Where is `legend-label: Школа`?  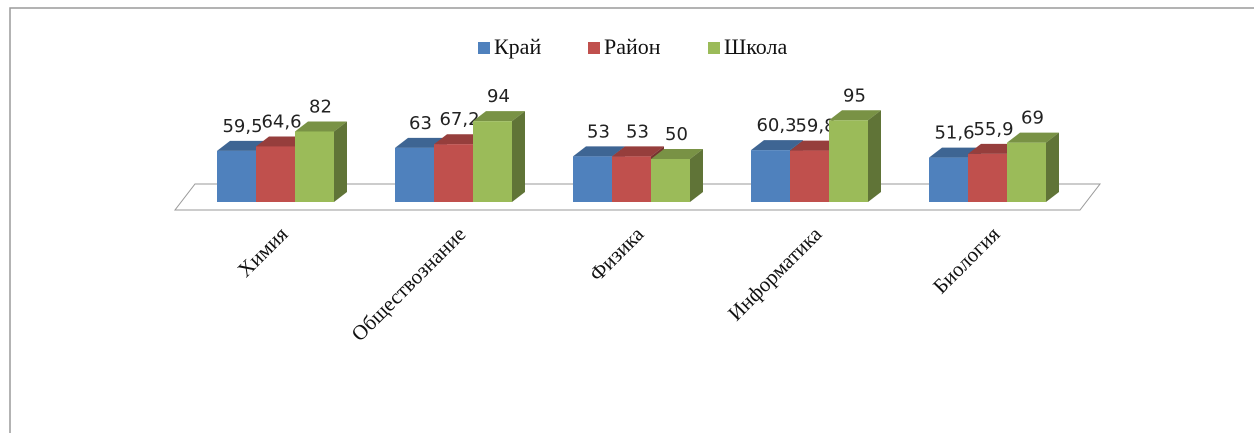 legend-label: Школа is located at coordinates (755, 46).